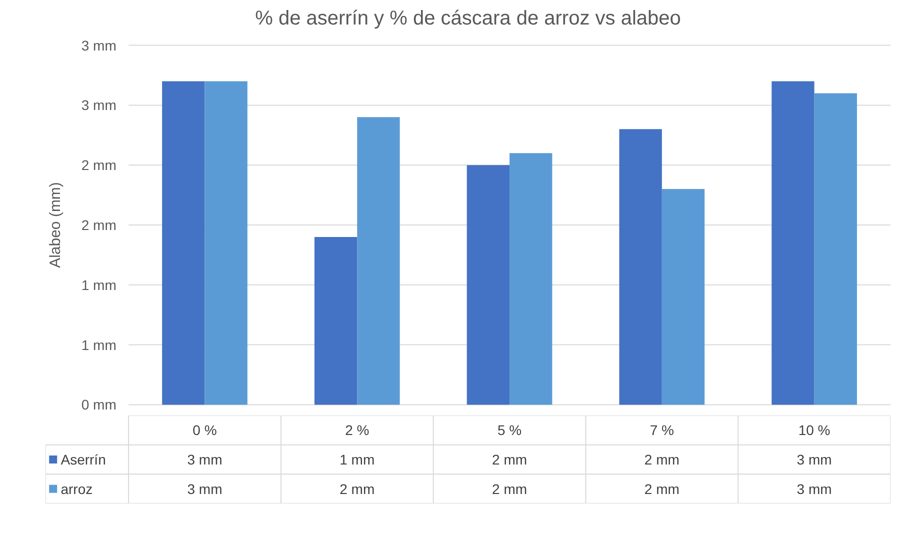  I want to click on chart-title: % de aserrín y % de cáscara de arroz vs alabeo, so click(468, 19).